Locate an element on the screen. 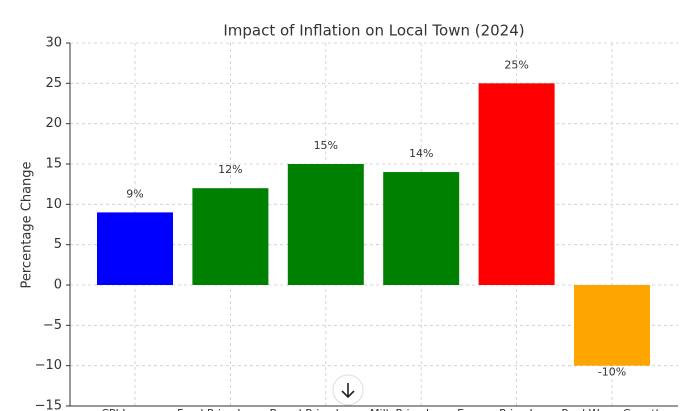 The image size is (690, 411). x-tick-label: Energy Price Increase is located at coordinates (516, 409).